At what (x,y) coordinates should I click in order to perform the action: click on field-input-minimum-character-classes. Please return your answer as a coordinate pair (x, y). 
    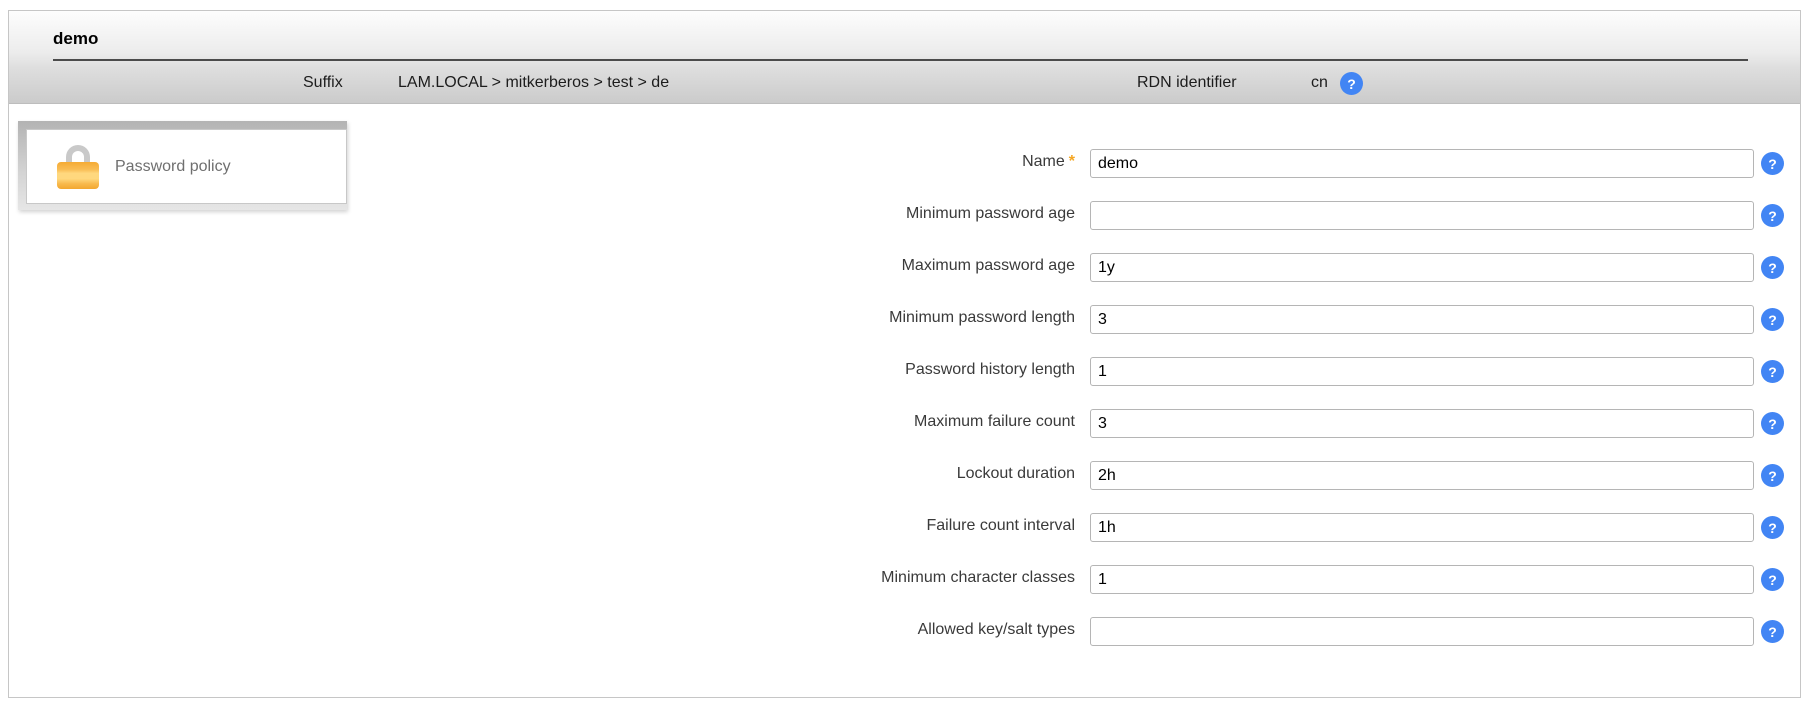
    Looking at the image, I should click on (1422, 579).